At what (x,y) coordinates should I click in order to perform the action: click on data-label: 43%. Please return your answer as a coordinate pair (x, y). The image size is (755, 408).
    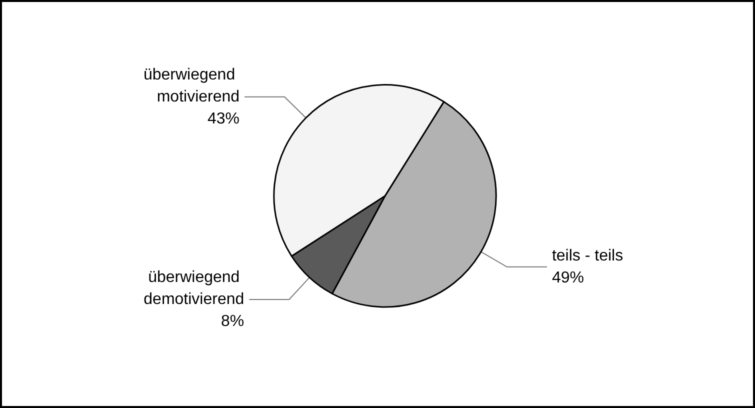
    Looking at the image, I should click on (224, 119).